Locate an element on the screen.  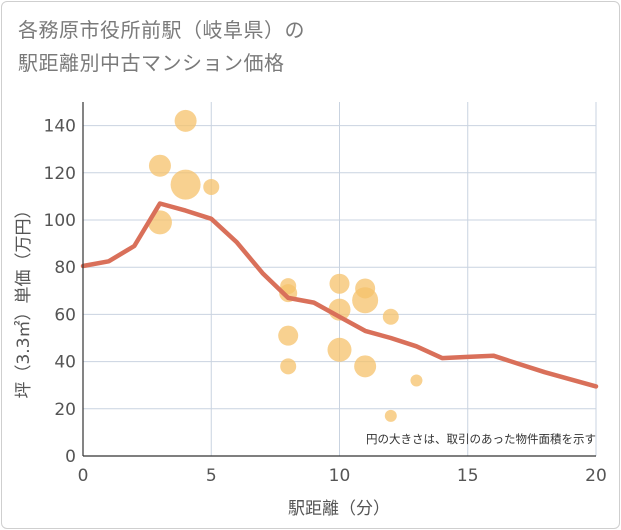
chart-title-line-1: 各務原市役所前駅（岐阜県）の is located at coordinates (161, 30).